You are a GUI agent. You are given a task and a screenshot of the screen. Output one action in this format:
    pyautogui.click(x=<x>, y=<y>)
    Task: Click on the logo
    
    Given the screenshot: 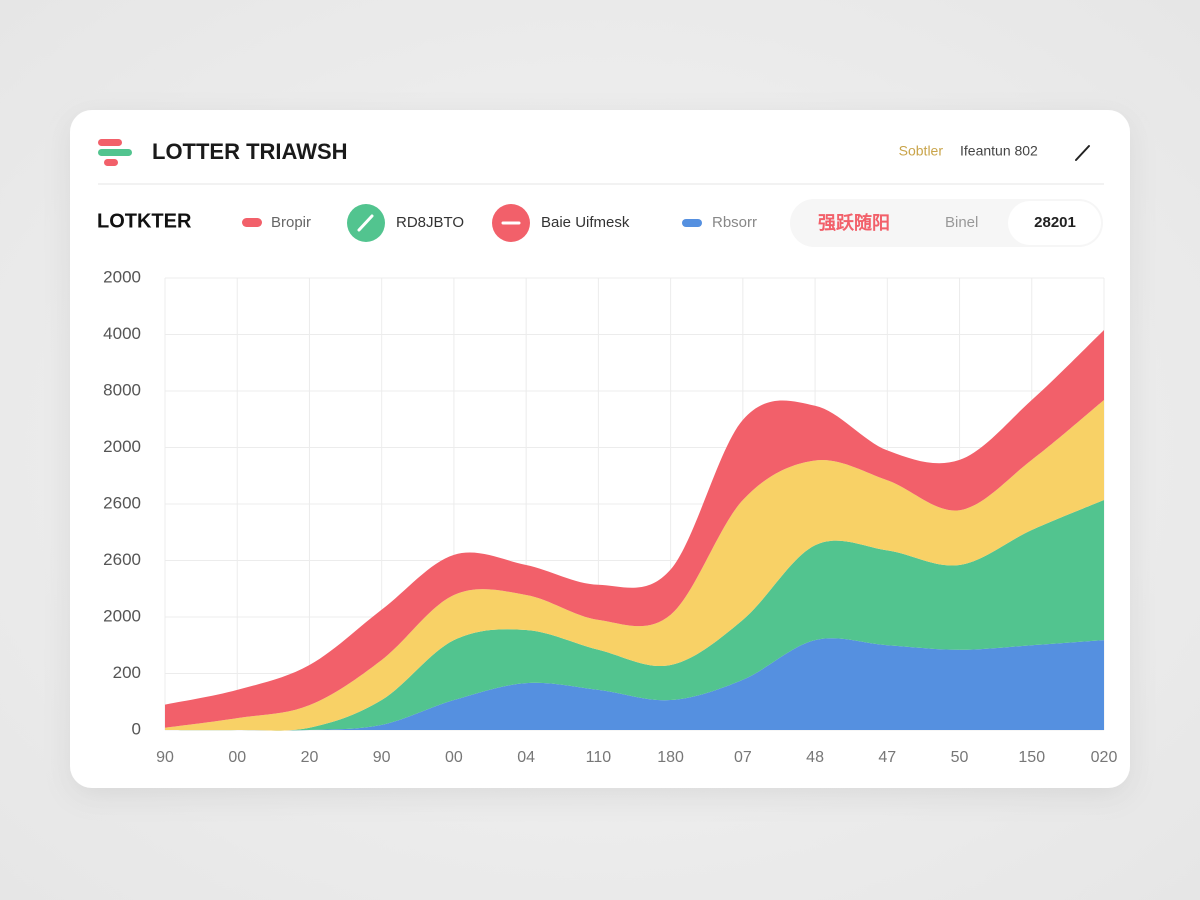 What is the action you would take?
    pyautogui.click(x=115, y=152)
    